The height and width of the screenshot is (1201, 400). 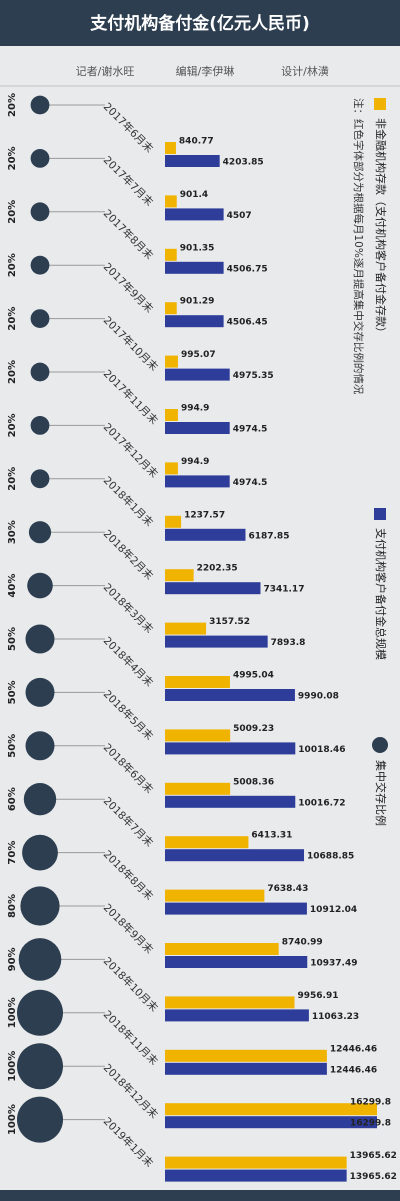 I want to click on value-label: 4507, so click(x=239, y=216).